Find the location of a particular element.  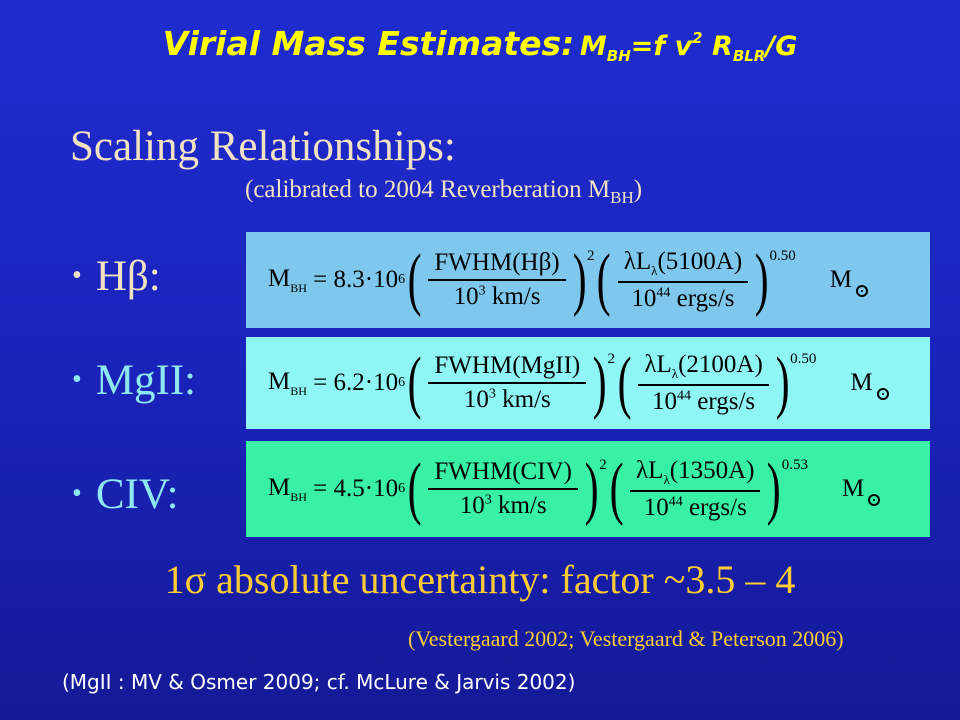

bullet-hbeta: • Hβ: is located at coordinates (116, 276).